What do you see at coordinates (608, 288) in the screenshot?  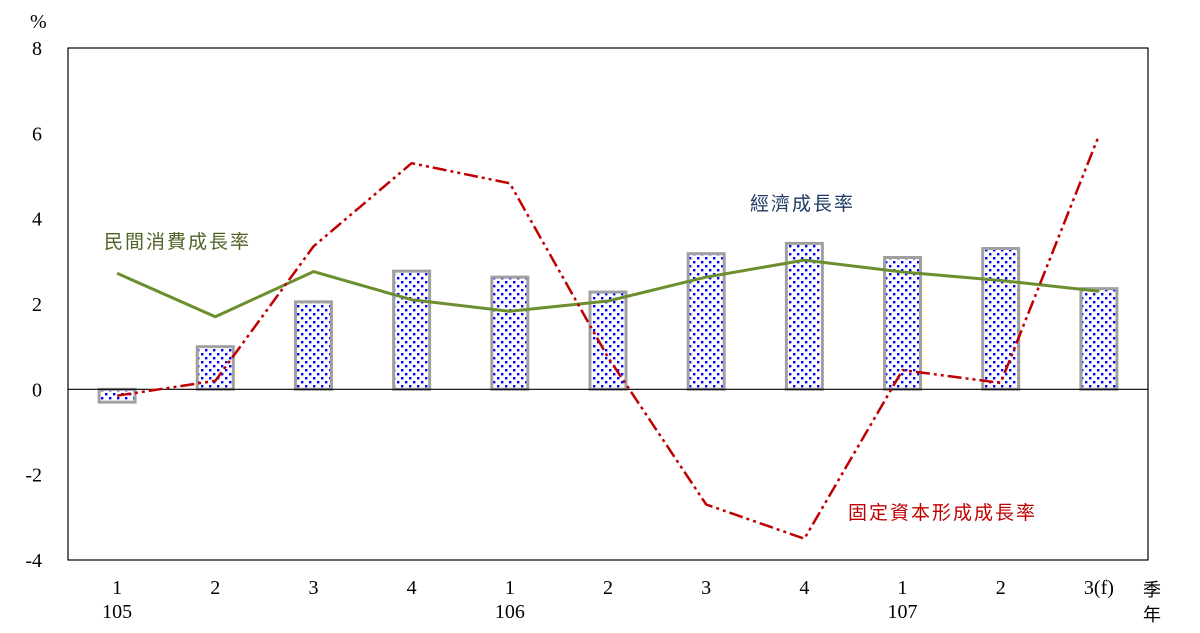 I see `consumption-growth-line` at bounding box center [608, 288].